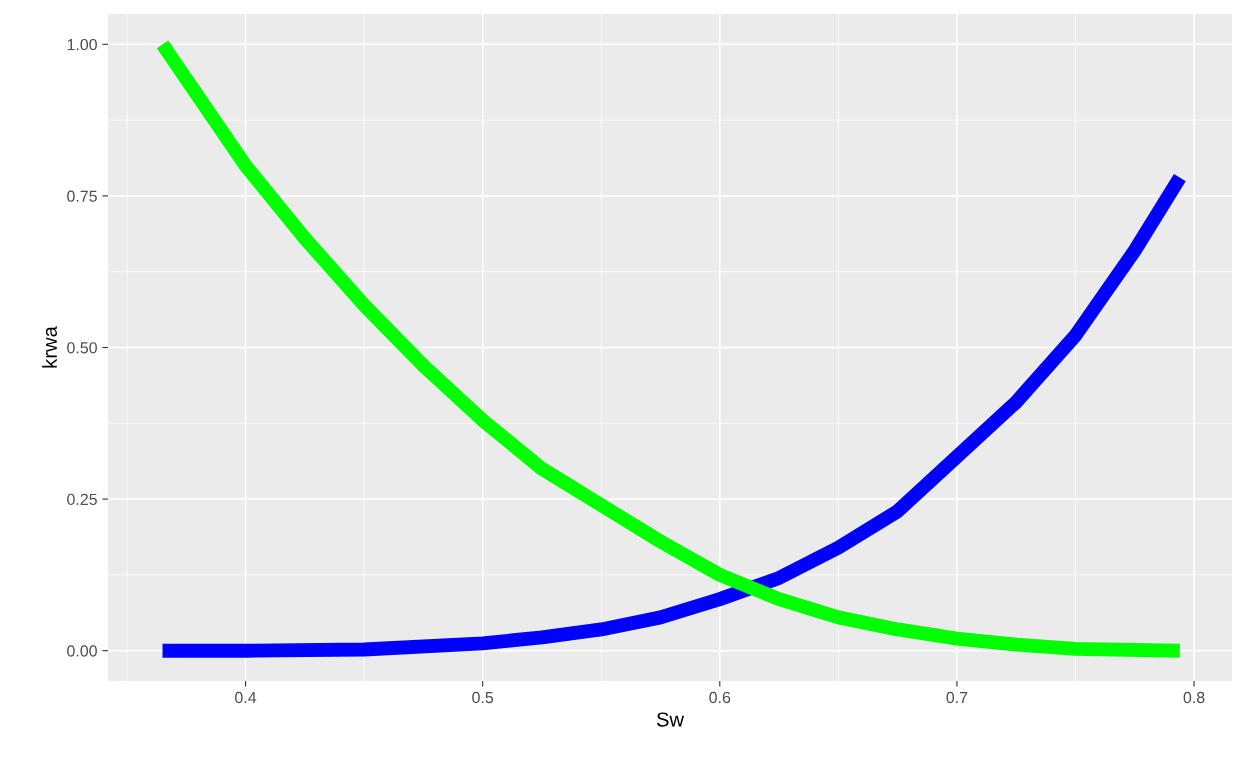  I want to click on x-tick-label: 0.8, so click(1194, 697).